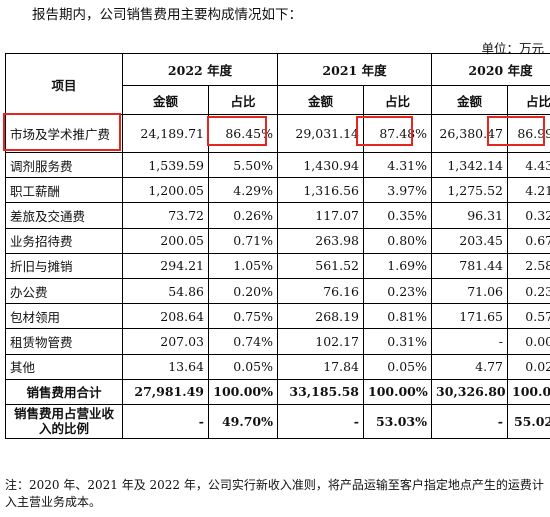 The image size is (550, 517). Describe the element at coordinates (243, 421) in the screenshot. I see `ratio-cell: 49.70%` at that location.